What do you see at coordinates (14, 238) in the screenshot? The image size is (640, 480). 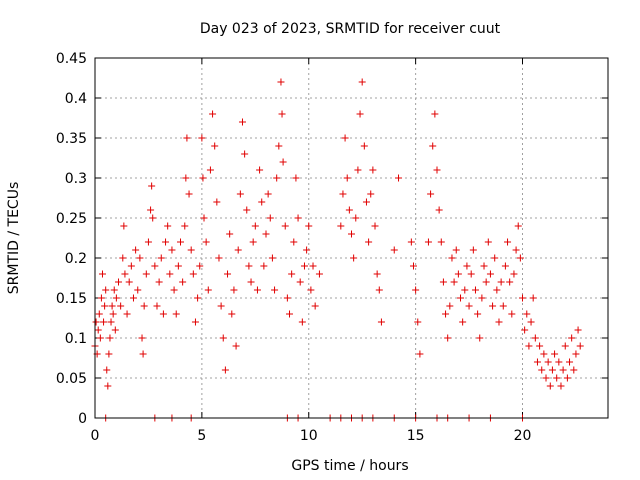 I see `y-axis-label: SRMTID / TECUs` at bounding box center [14, 238].